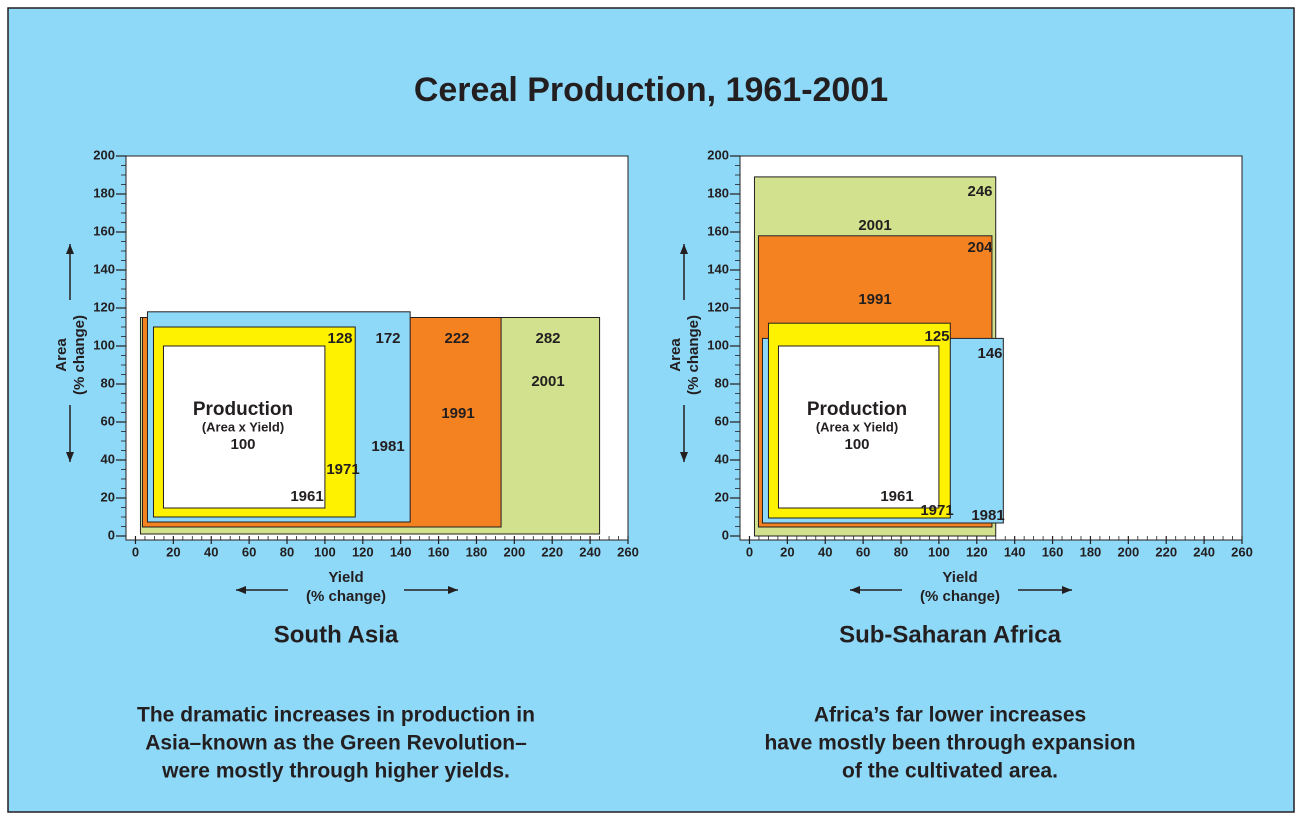  I want to click on panel-title: South Asia, so click(336, 634).